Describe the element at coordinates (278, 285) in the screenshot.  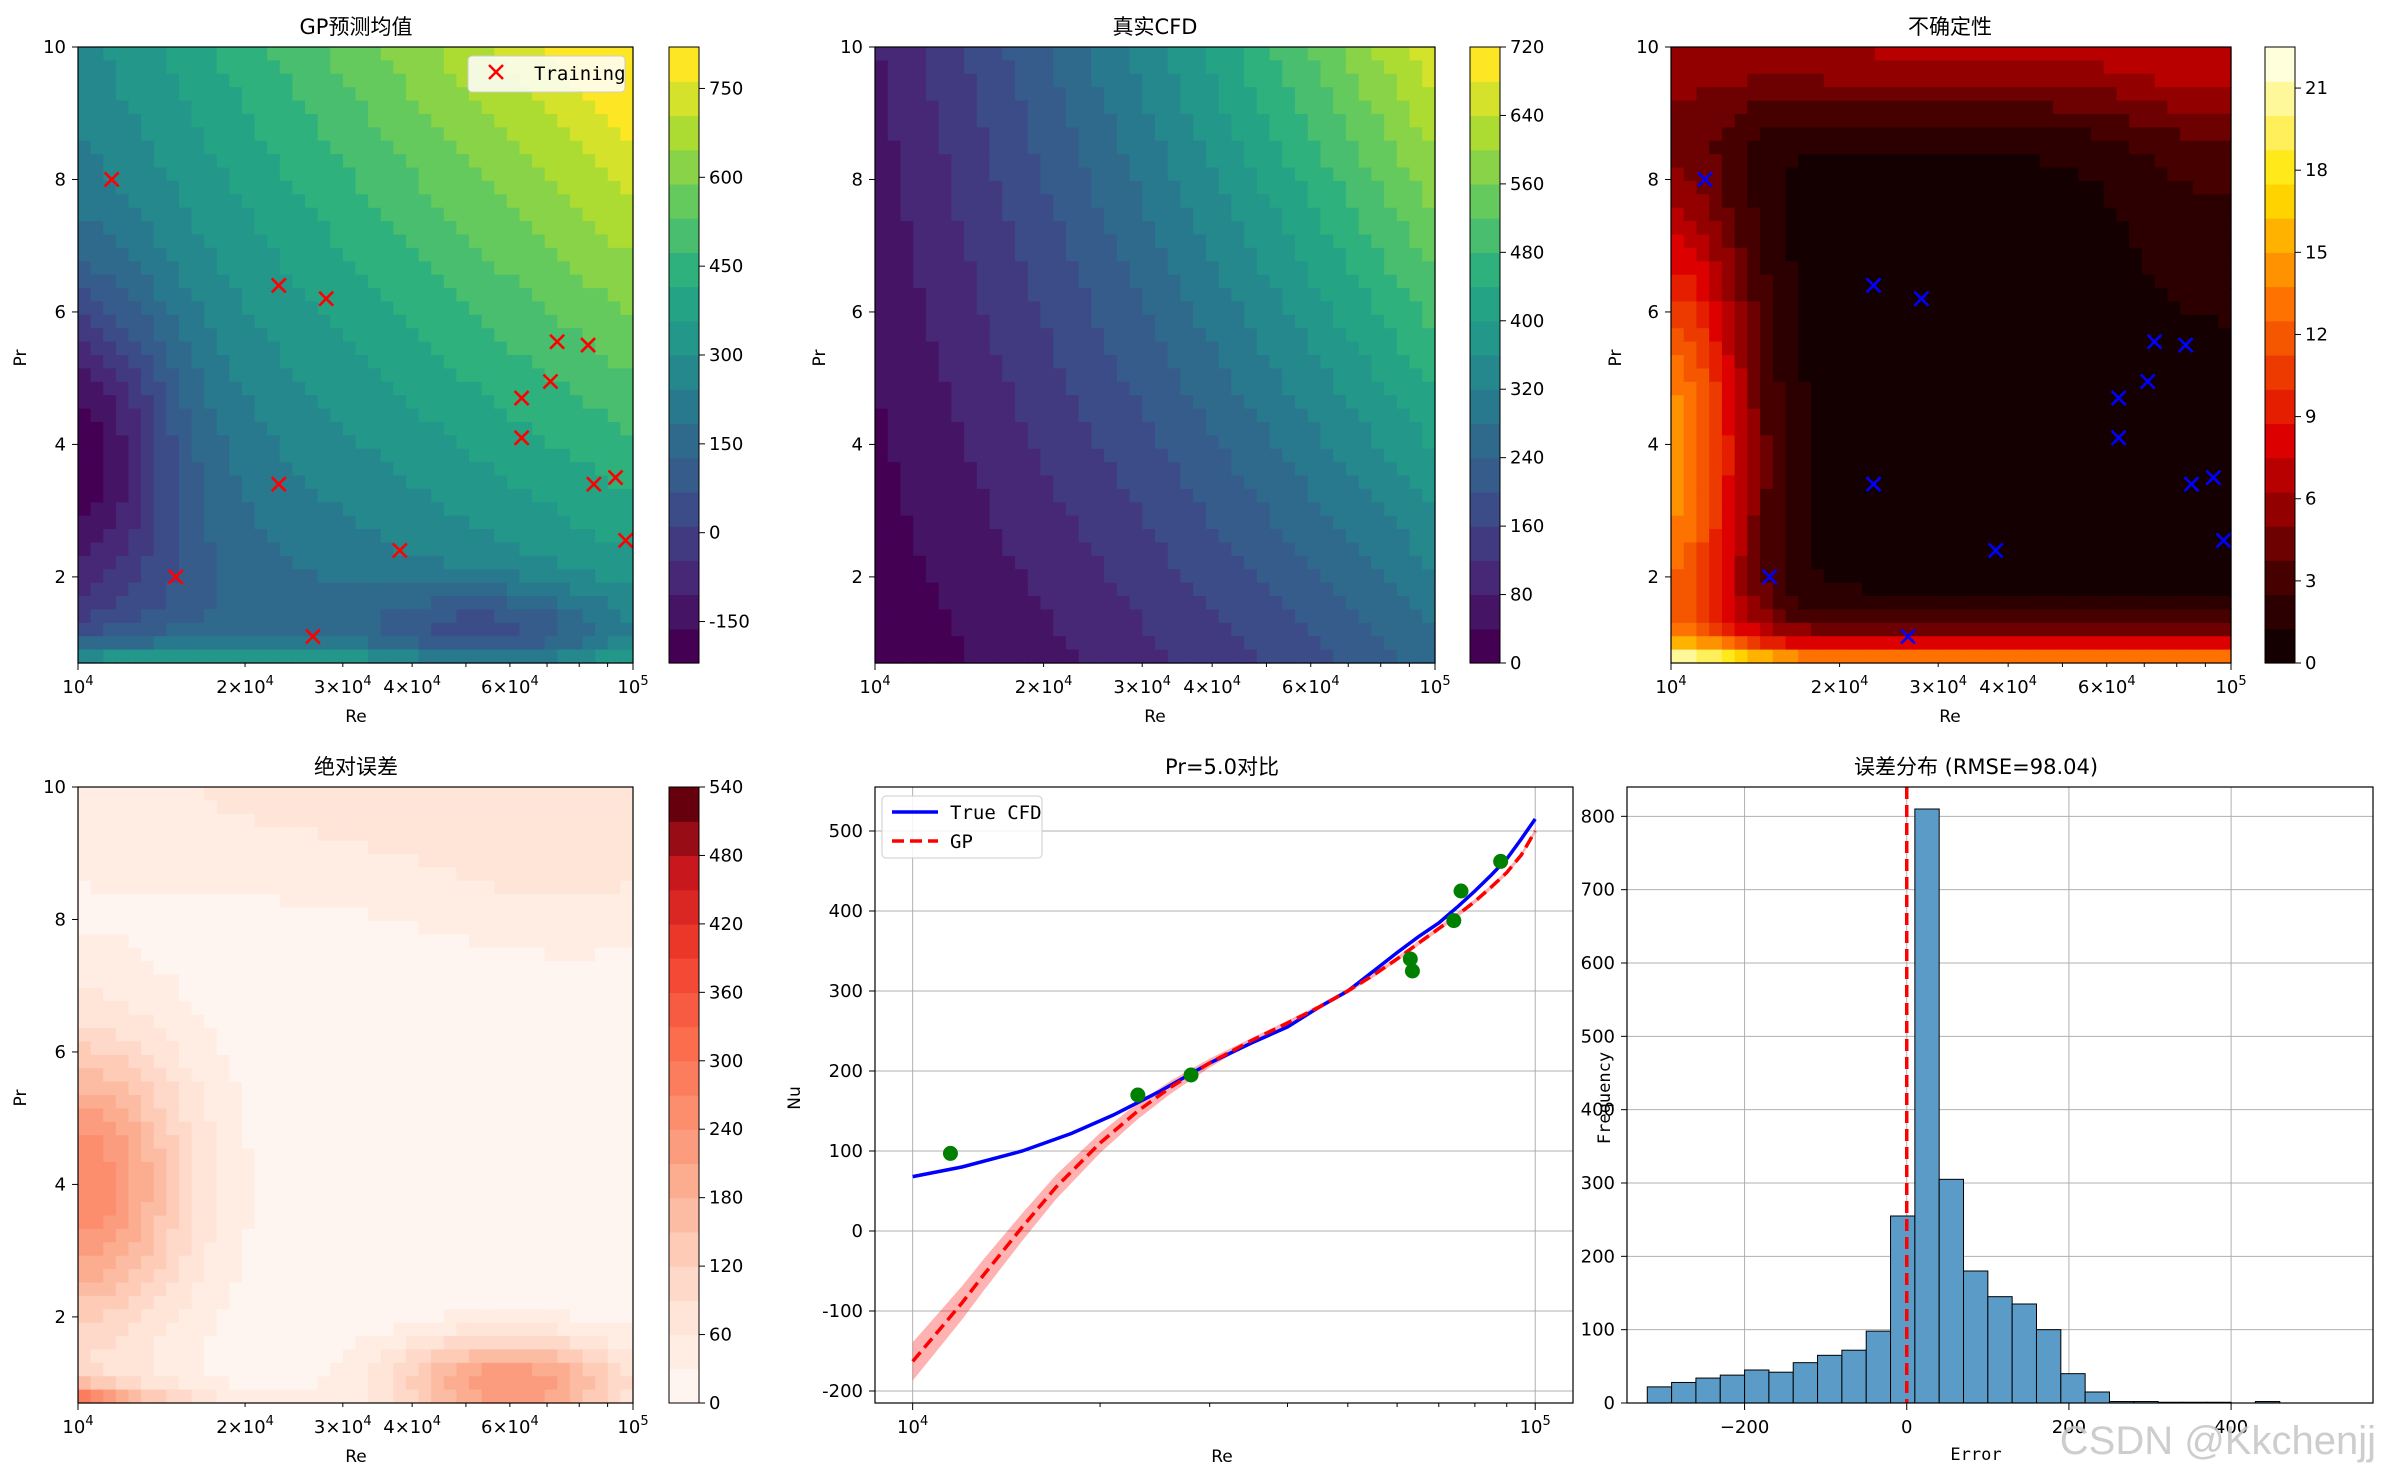
I see `training-point` at that location.